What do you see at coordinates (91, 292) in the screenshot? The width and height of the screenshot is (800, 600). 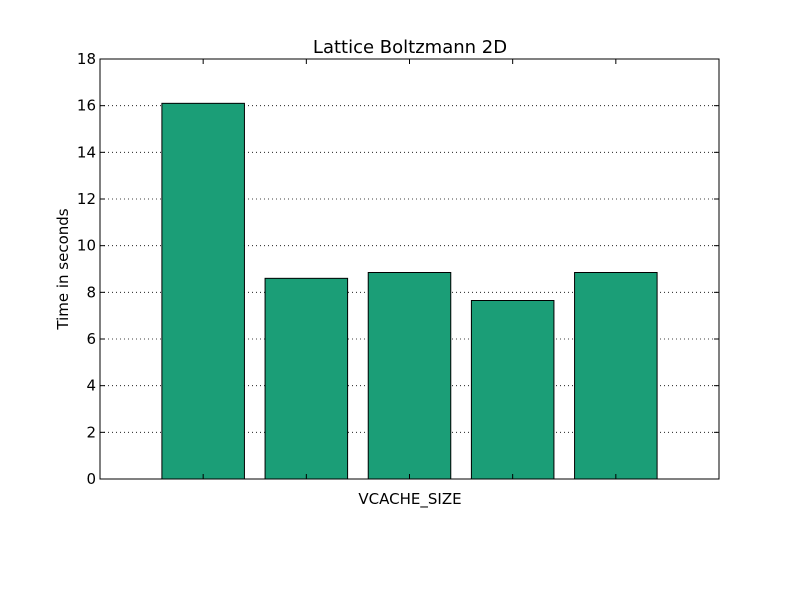 I see `y-tick-label-4: 8` at bounding box center [91, 292].